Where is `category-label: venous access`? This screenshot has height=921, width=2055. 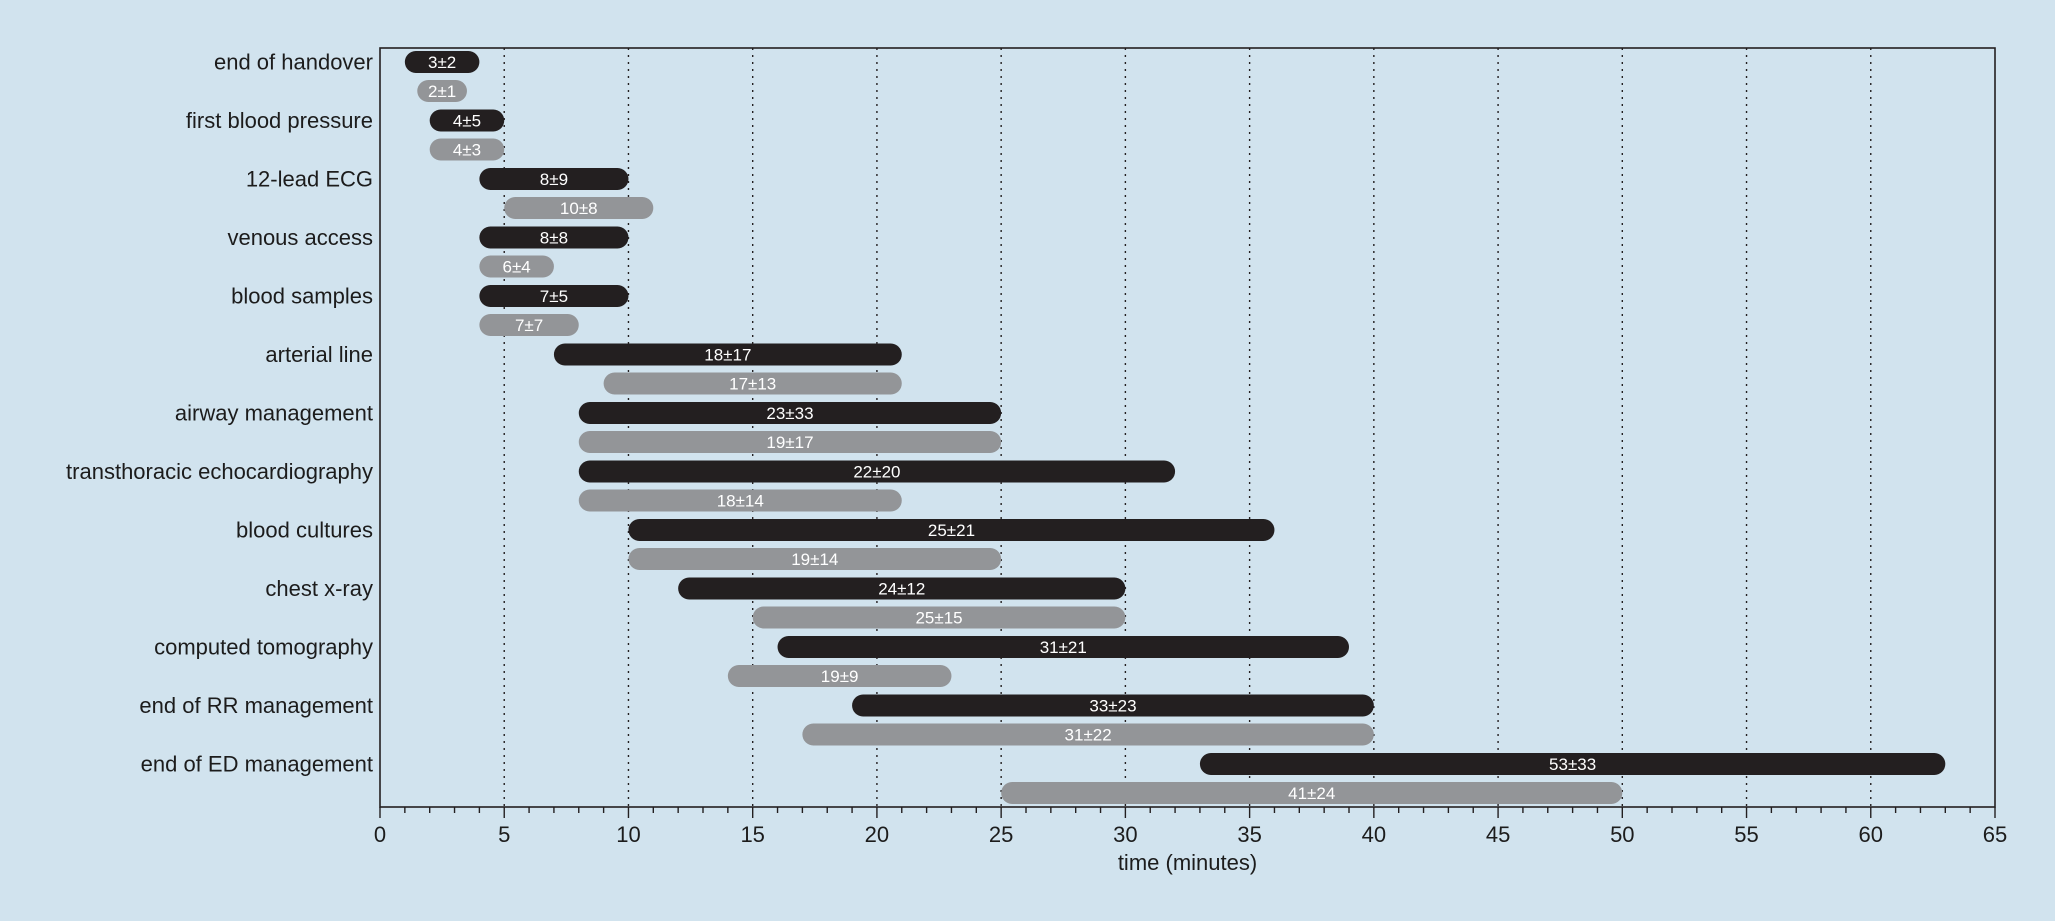 category-label: venous access is located at coordinates (300, 237).